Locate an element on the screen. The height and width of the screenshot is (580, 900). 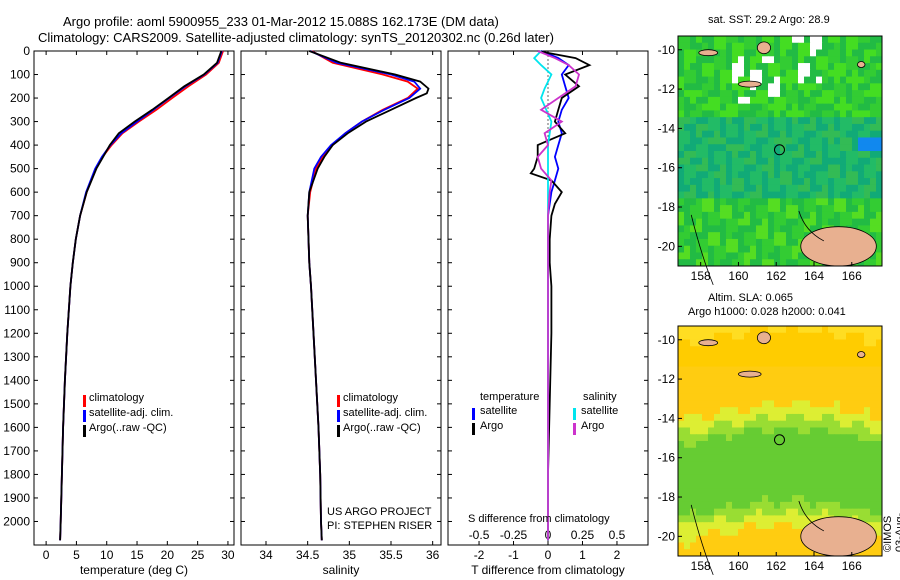
sla-map is located at coordinates (780, 451).